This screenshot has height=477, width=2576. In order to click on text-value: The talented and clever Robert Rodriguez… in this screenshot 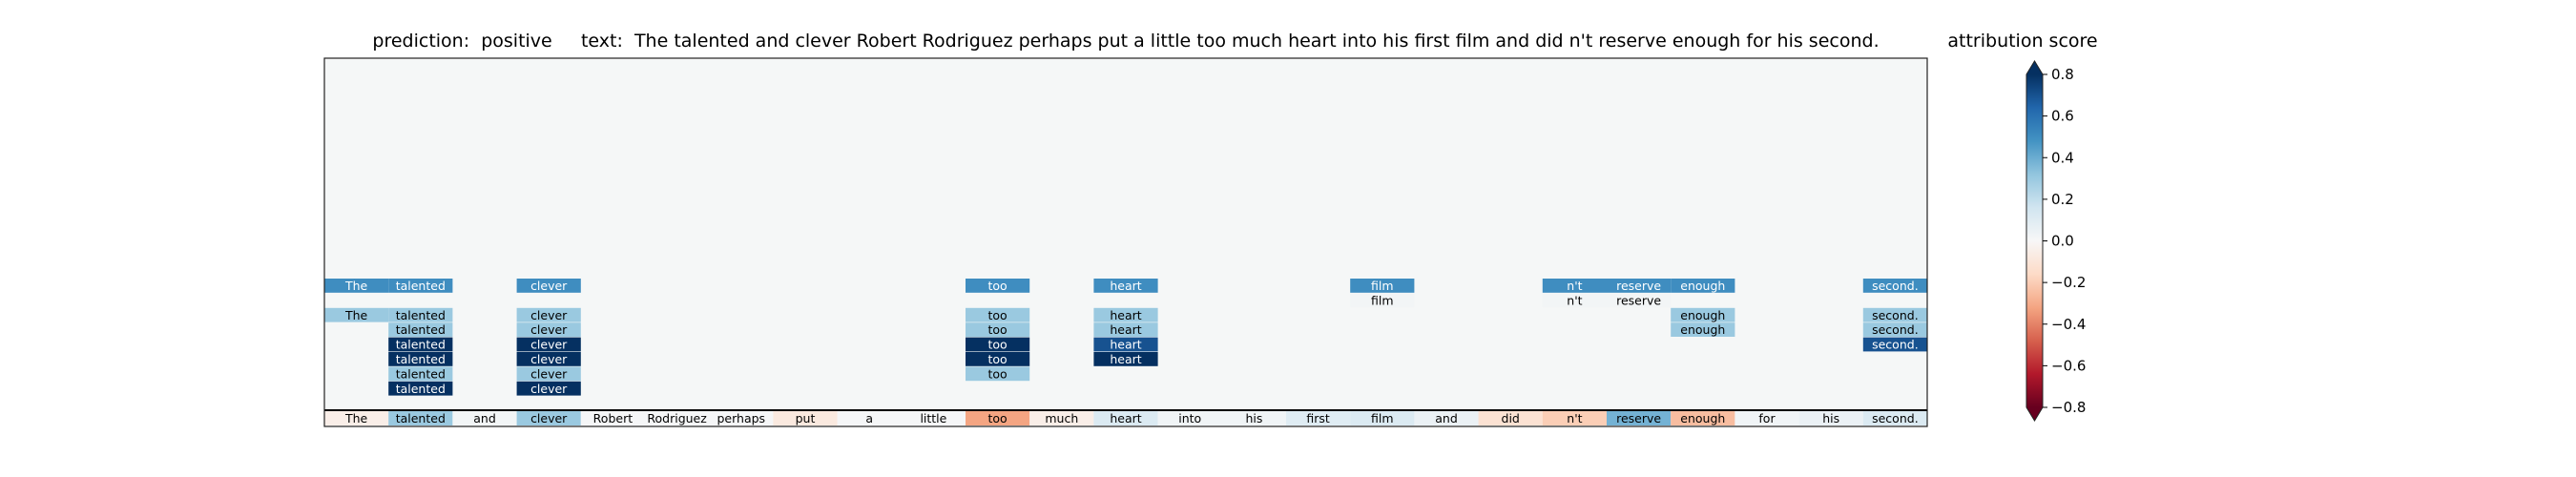, I will do `click(1257, 41)`.